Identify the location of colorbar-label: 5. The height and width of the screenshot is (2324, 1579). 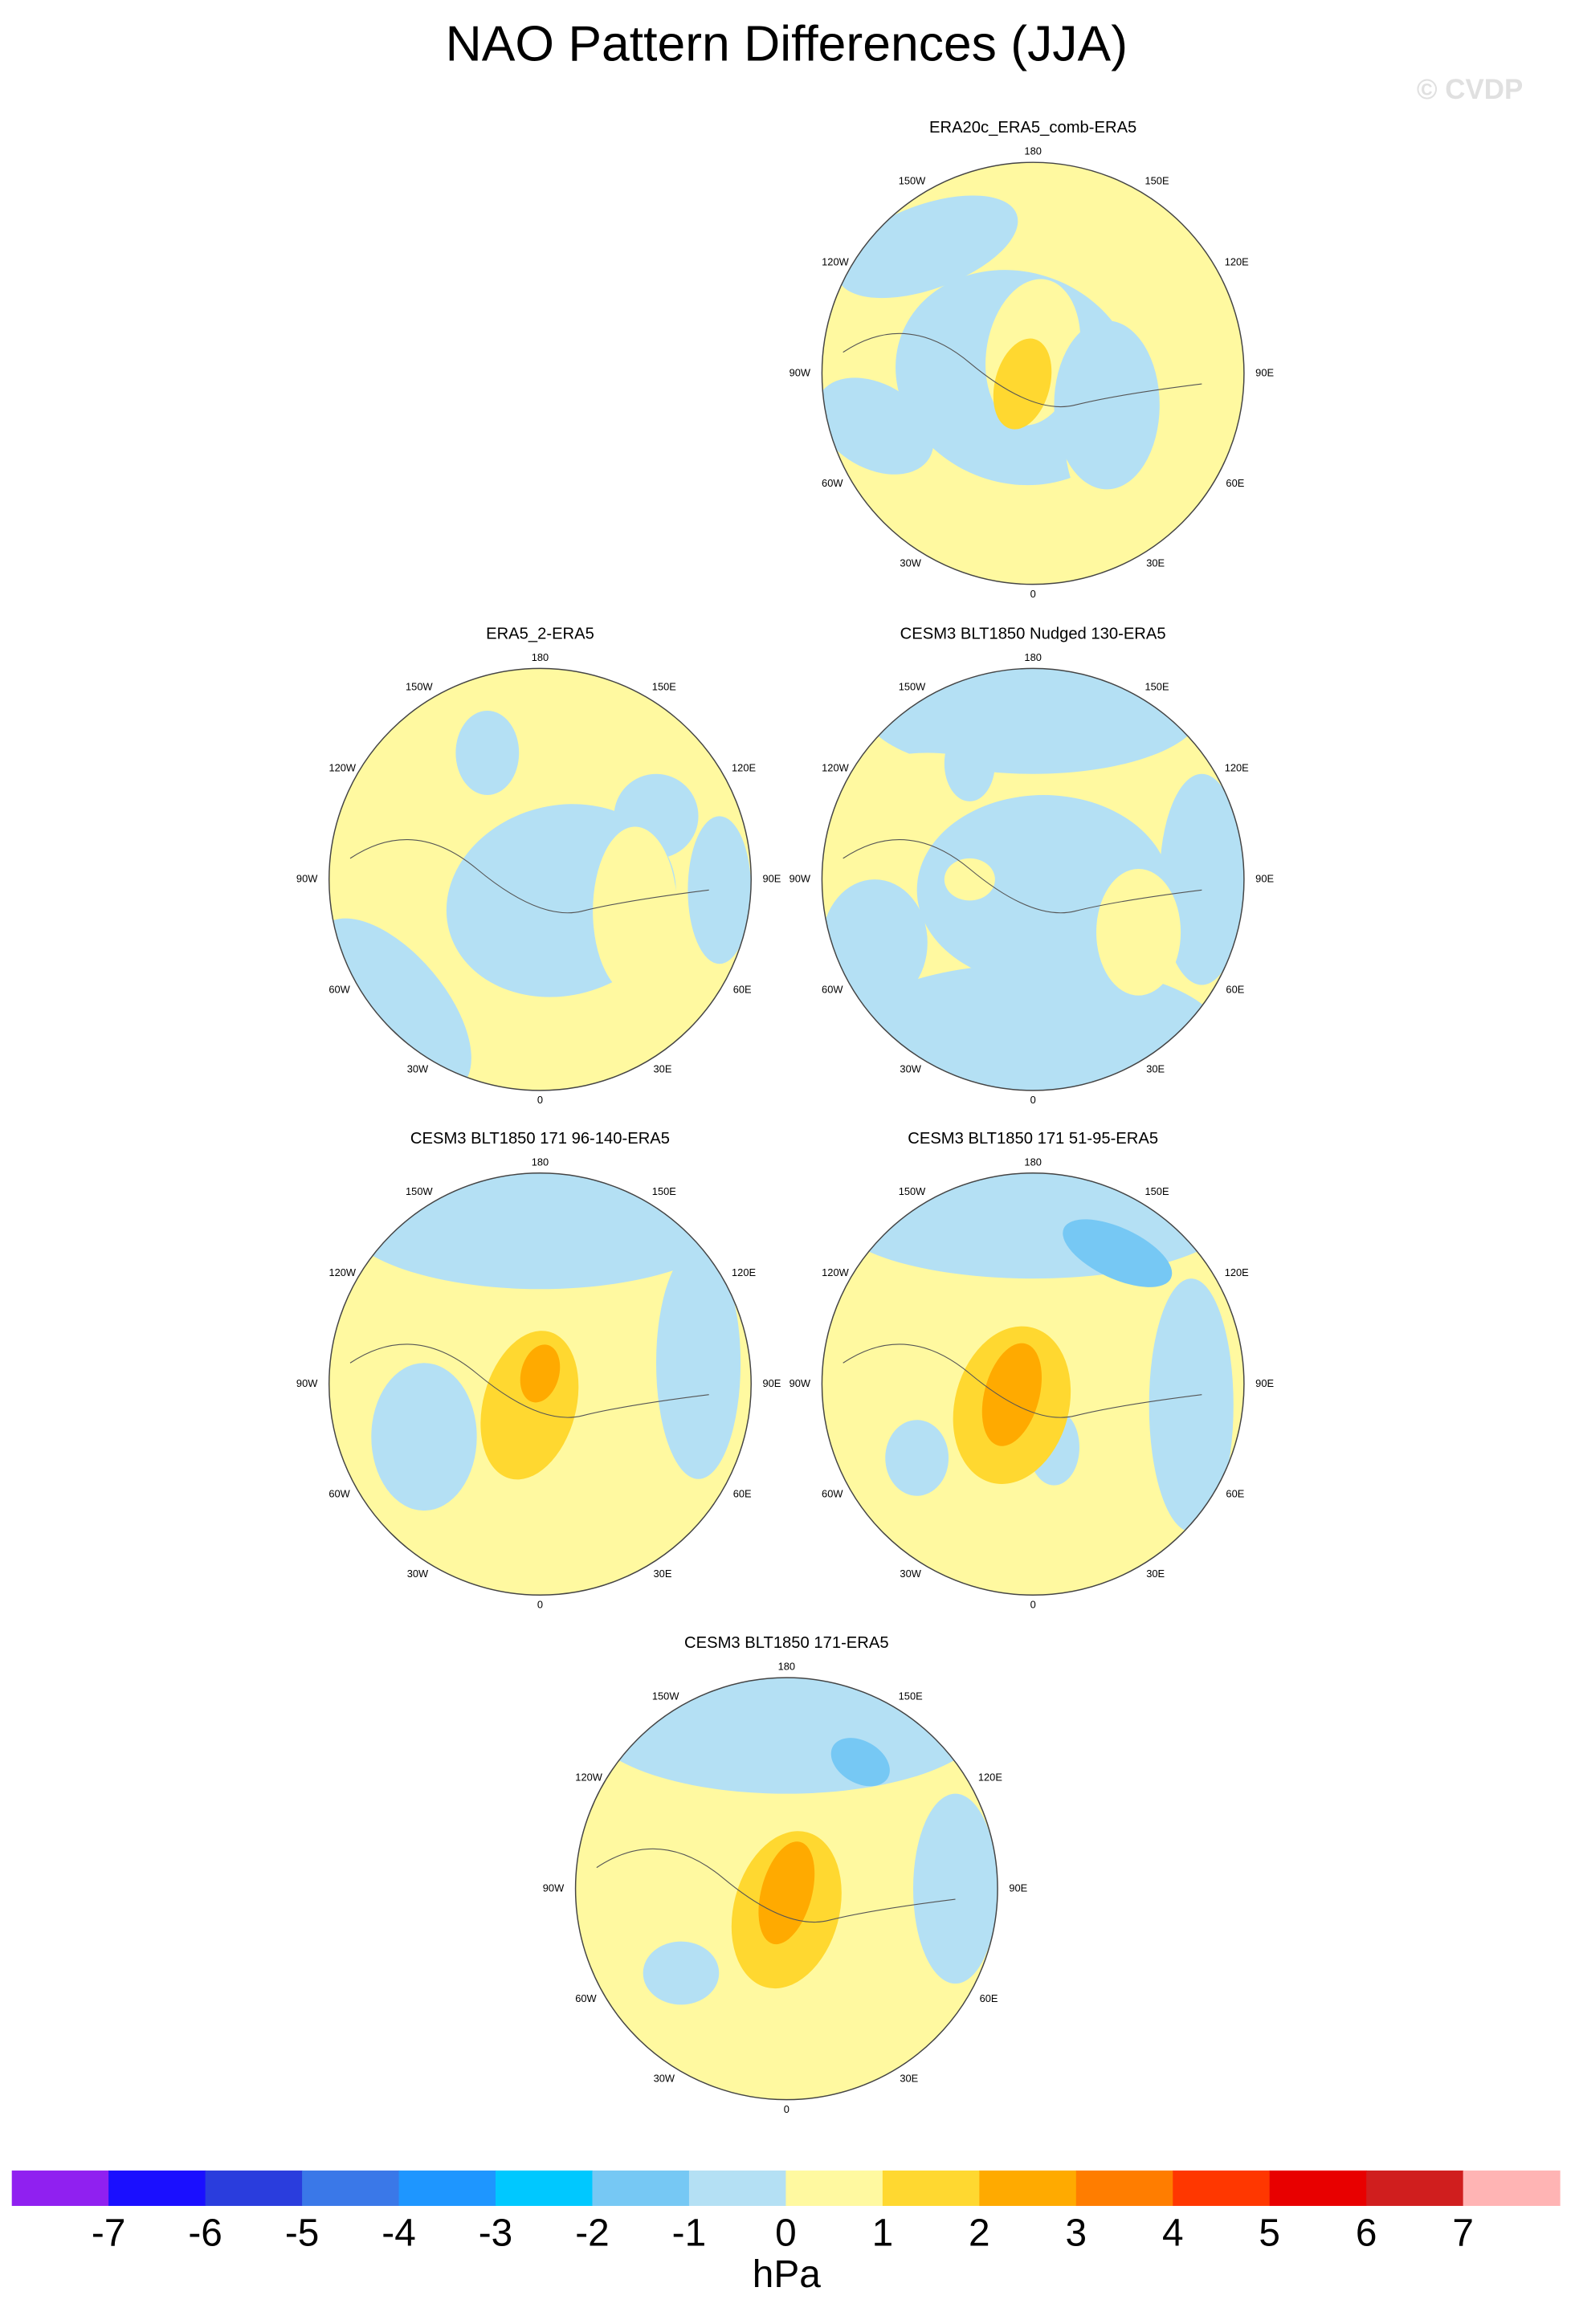
(1269, 2233).